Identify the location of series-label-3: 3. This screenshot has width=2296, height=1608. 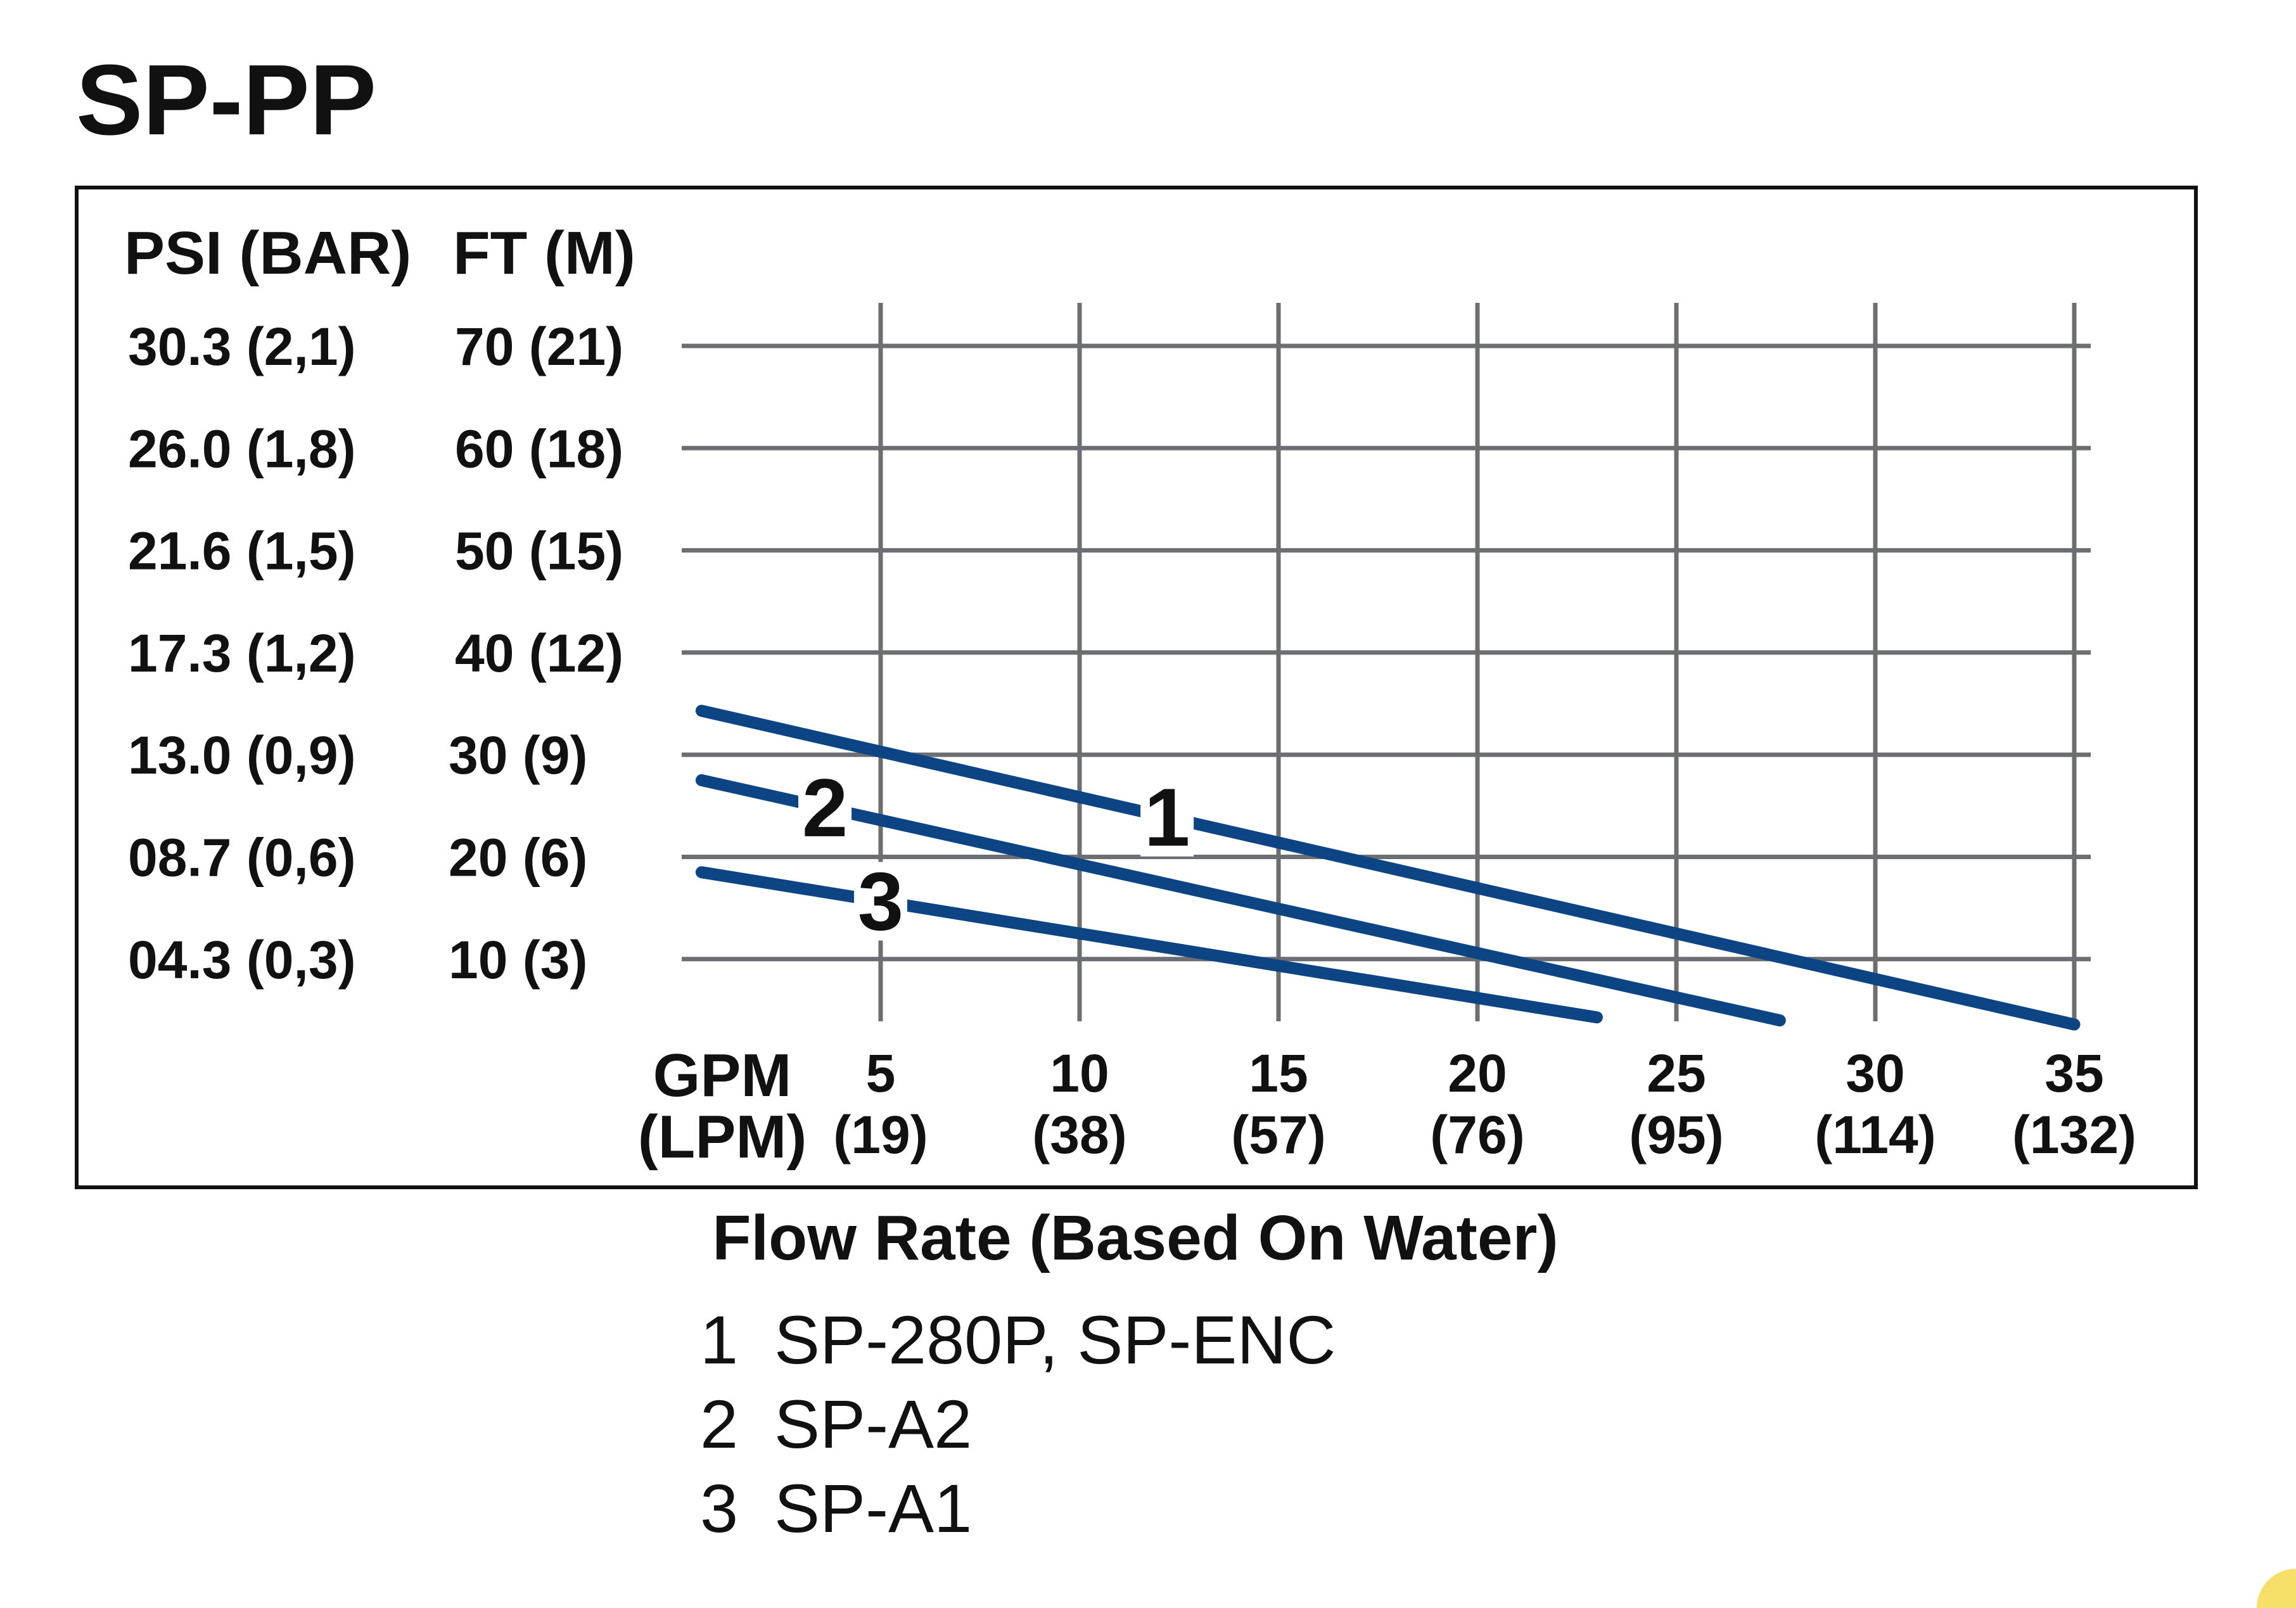
(880, 902).